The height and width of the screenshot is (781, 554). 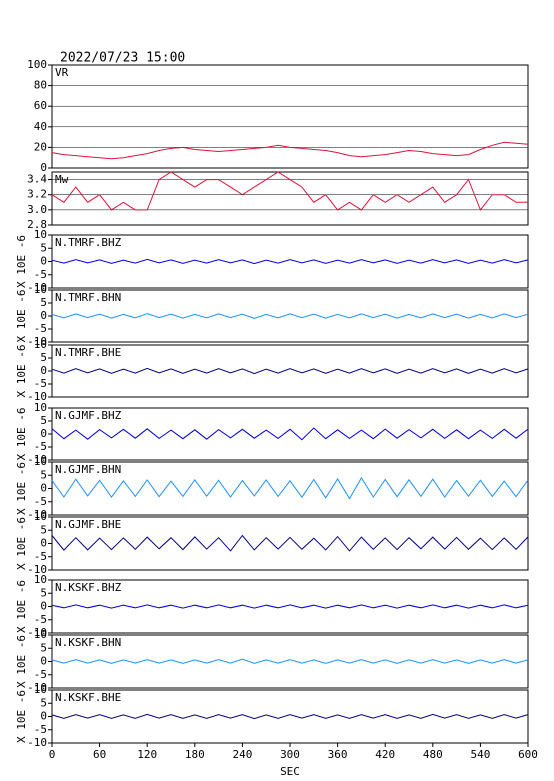 I want to click on y-tick-label: 40, so click(x=40, y=126).